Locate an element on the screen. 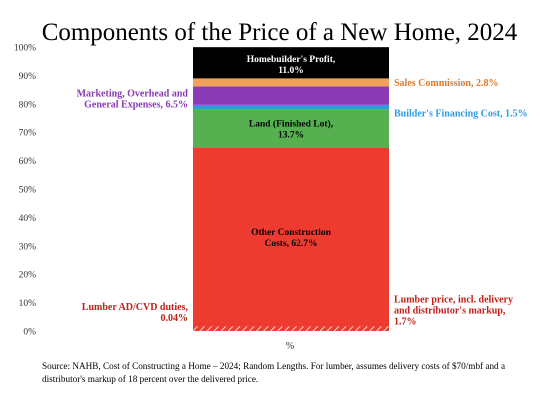 The width and height of the screenshot is (559, 400). bar-segment-lumber-price is located at coordinates (291, 328).